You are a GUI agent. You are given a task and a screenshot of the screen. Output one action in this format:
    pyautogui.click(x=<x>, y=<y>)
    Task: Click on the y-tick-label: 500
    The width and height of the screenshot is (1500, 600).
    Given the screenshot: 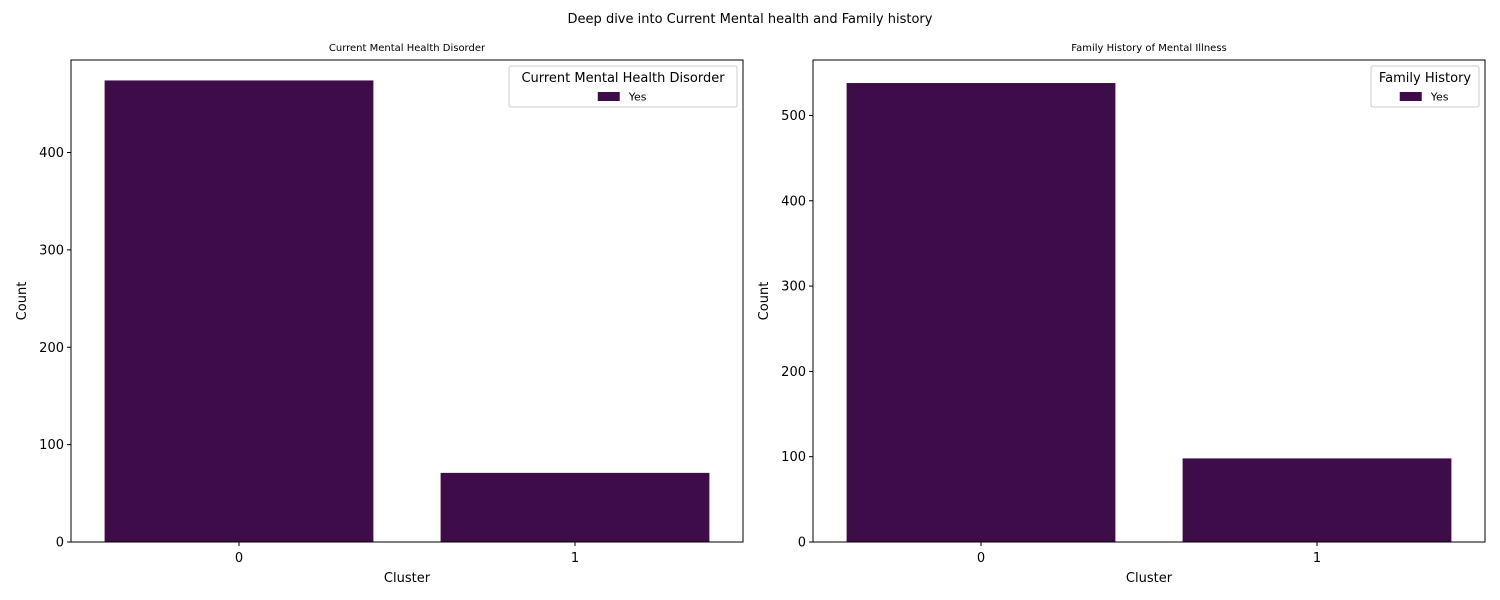 What is the action you would take?
    pyautogui.click(x=793, y=116)
    